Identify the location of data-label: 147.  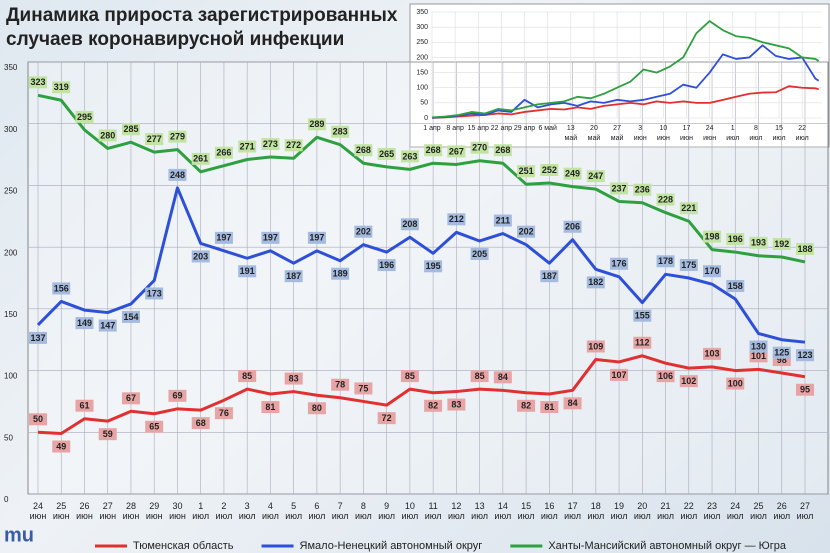
(107, 325).